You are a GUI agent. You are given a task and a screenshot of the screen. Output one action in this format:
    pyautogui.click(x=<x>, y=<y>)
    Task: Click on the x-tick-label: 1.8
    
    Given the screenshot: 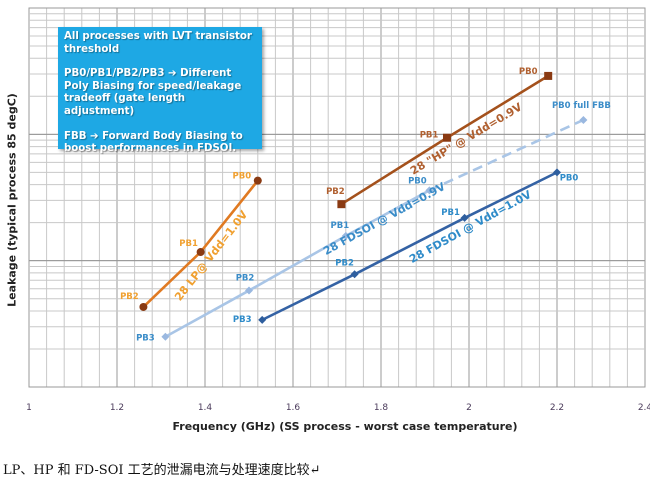 What is the action you would take?
    pyautogui.click(x=381, y=408)
    